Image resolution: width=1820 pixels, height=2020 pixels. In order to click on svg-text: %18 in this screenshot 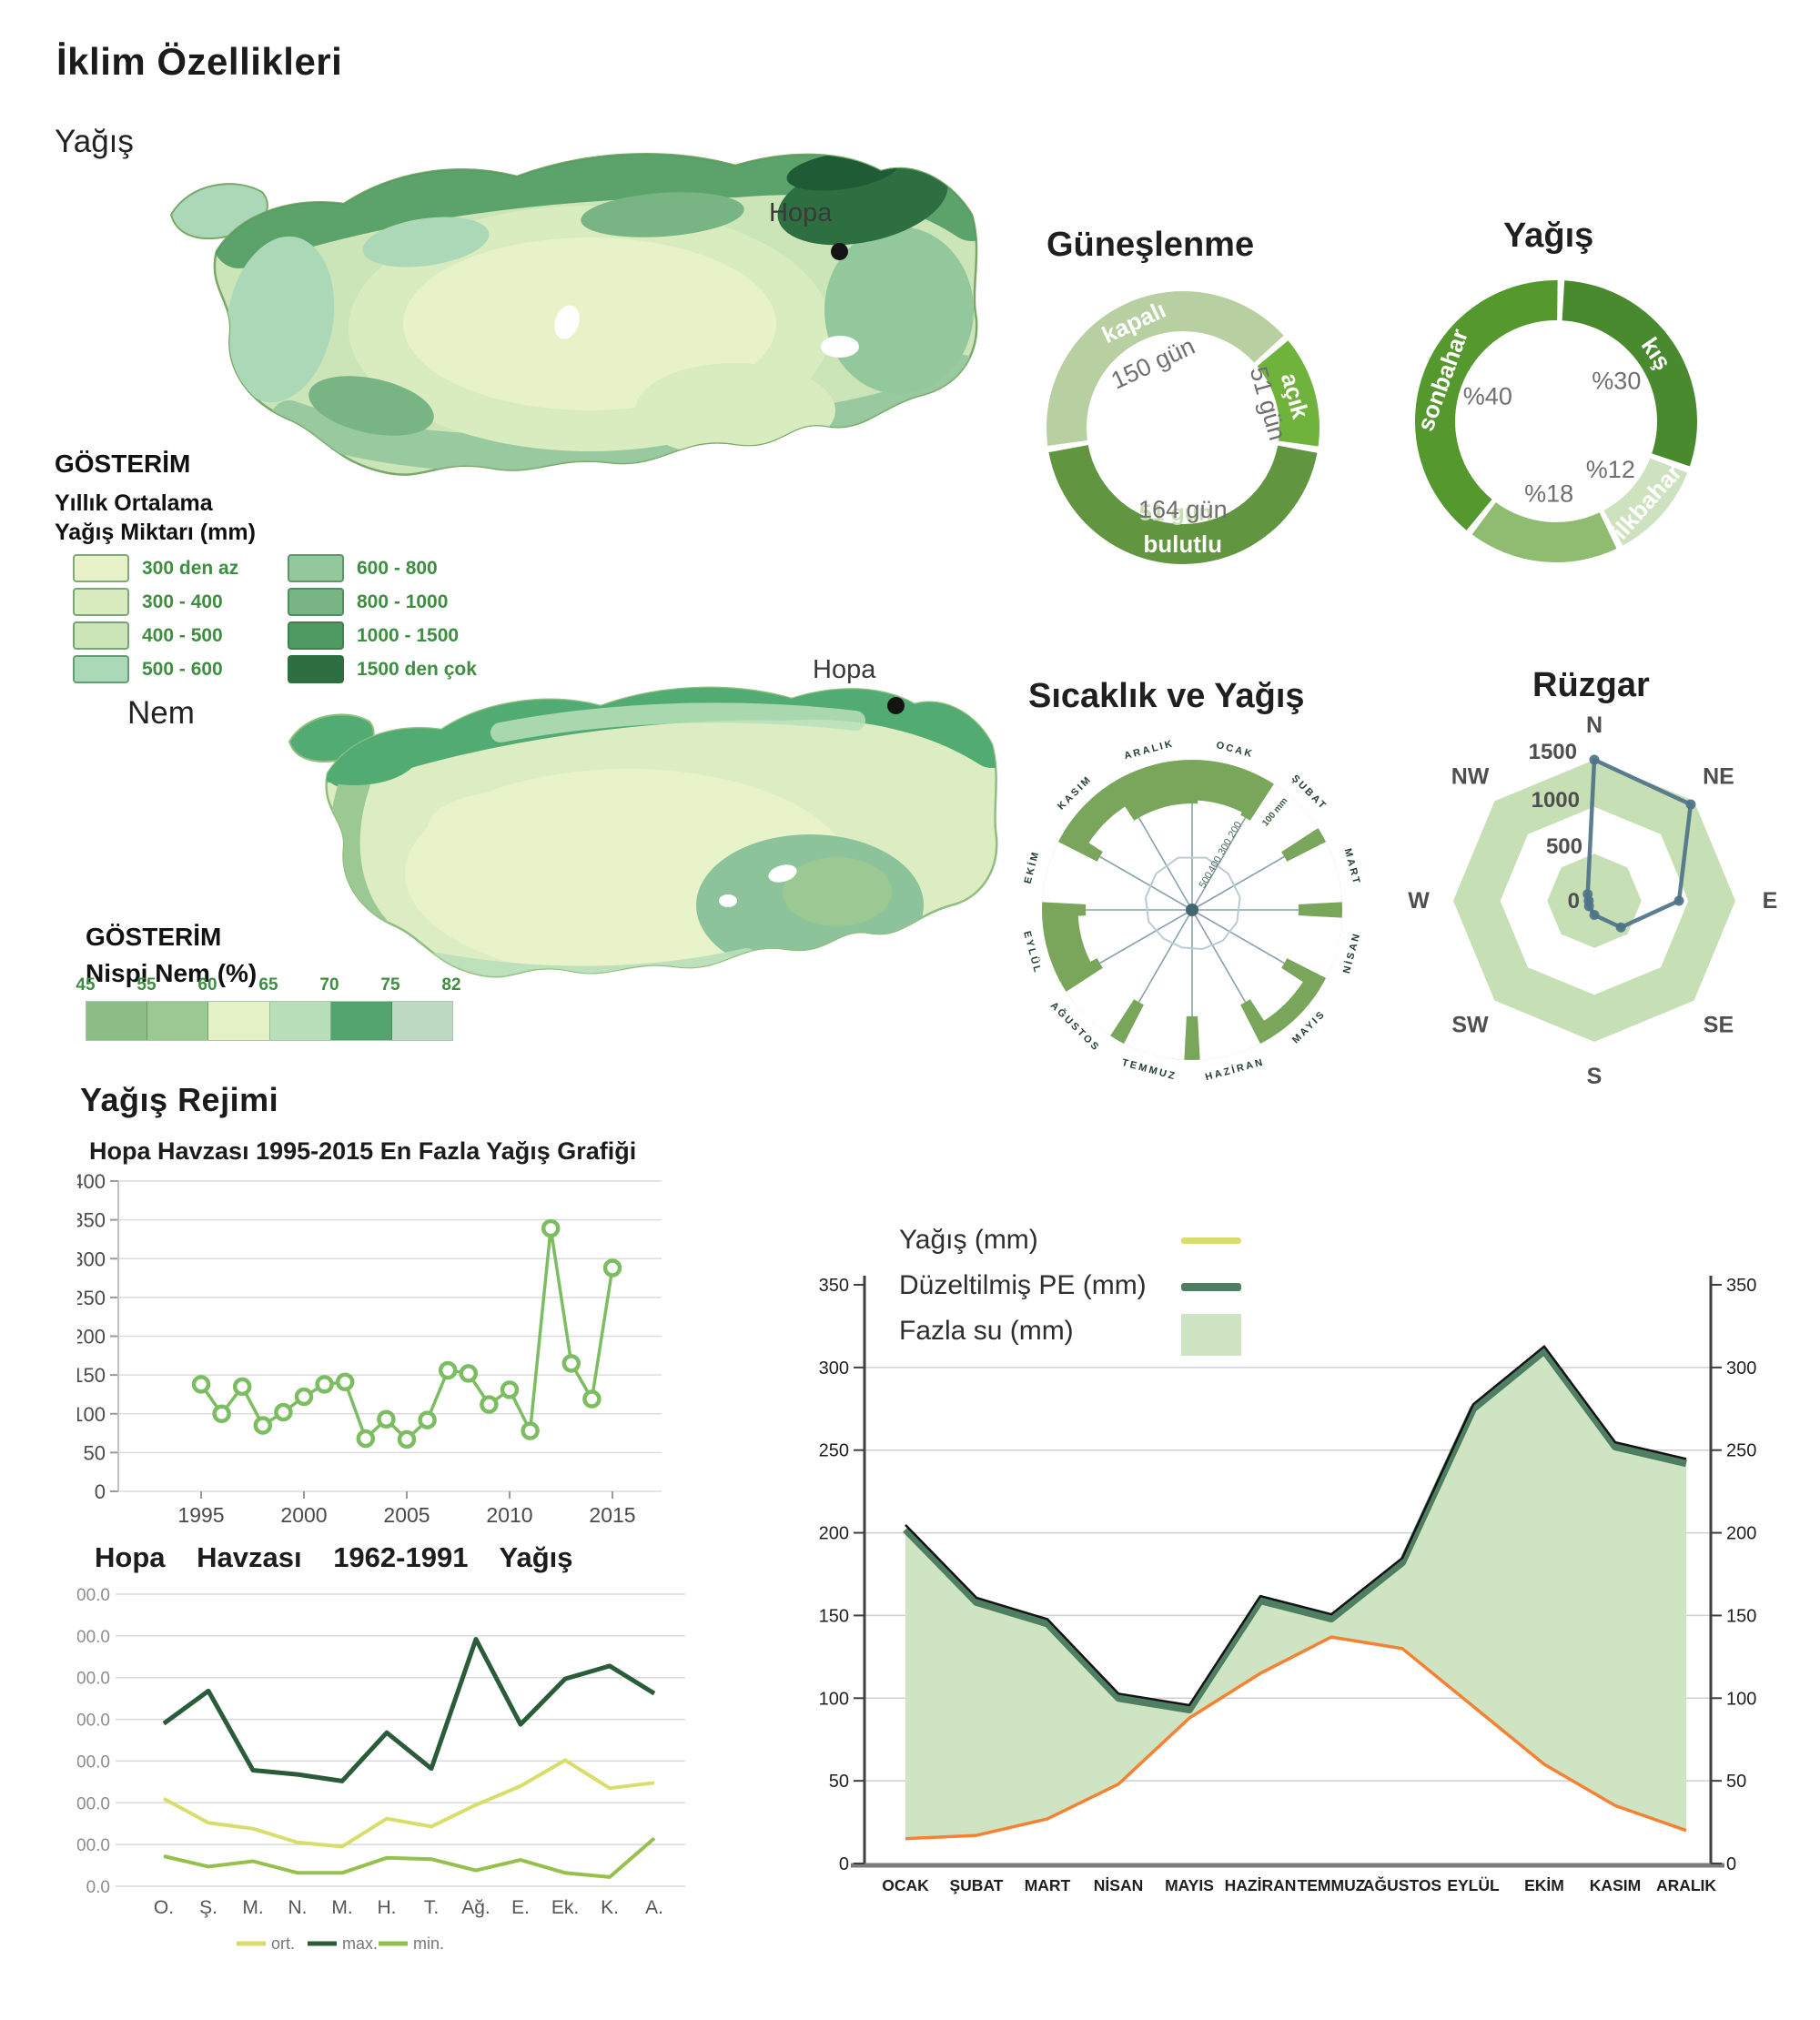, I will do `click(1549, 494)`.